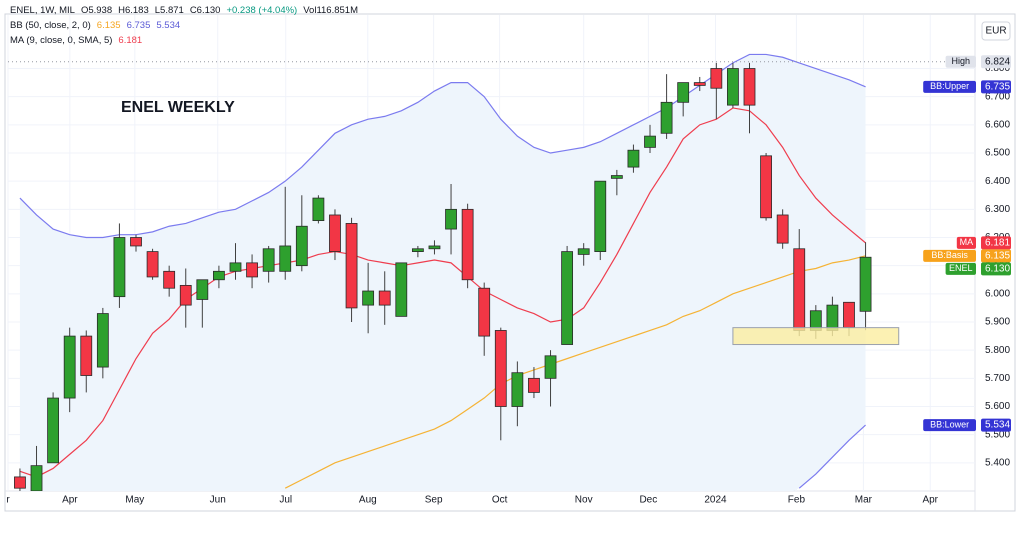  What do you see at coordinates (997, 68) in the screenshot?
I see `y-tick-label: 6.800` at bounding box center [997, 68].